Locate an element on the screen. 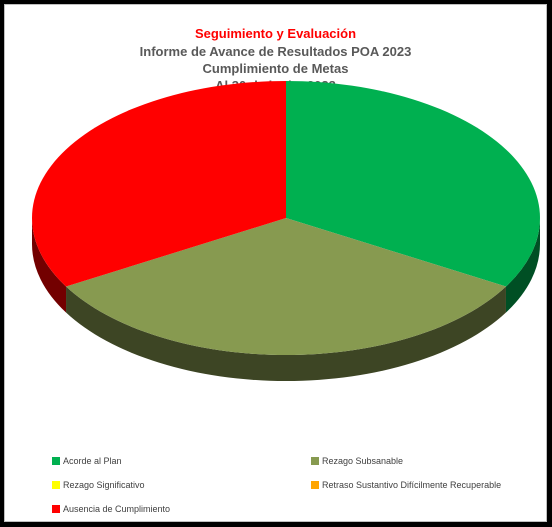  chart-subtitle-2: Cumplimiento de Metas is located at coordinates (275, 68).